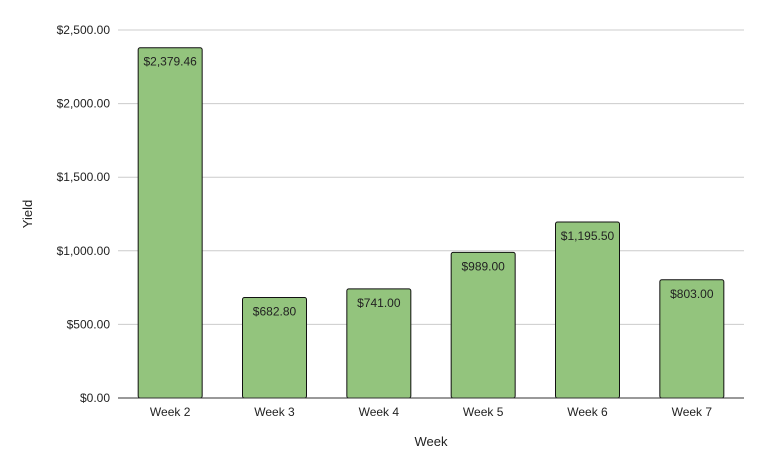 The width and height of the screenshot is (767, 474). I want to click on bar-data-label: $2,379.46, so click(170, 62).